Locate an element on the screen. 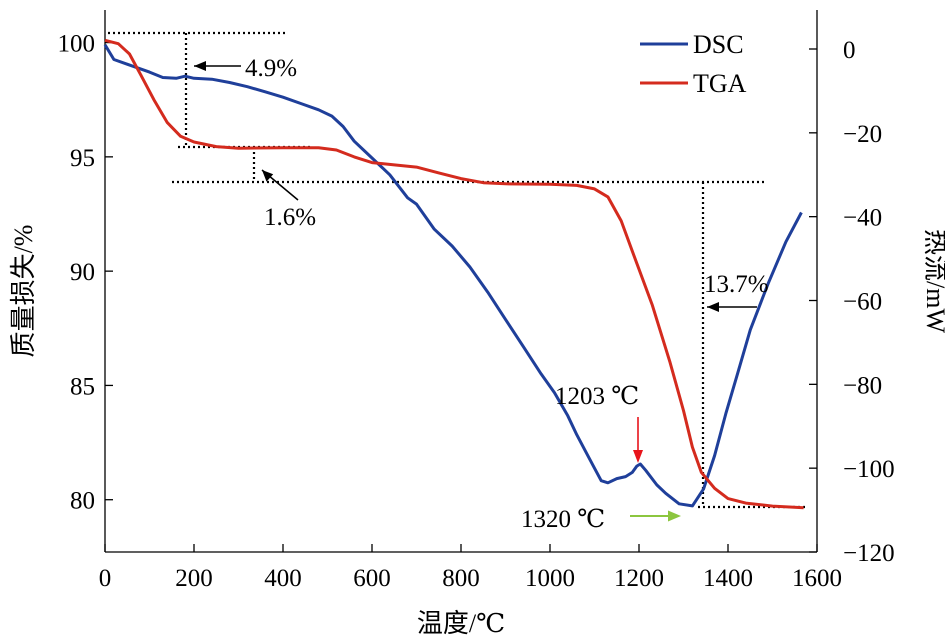 The width and height of the screenshot is (945, 643). annotation-1.6-label: 1.6% is located at coordinates (290, 217).